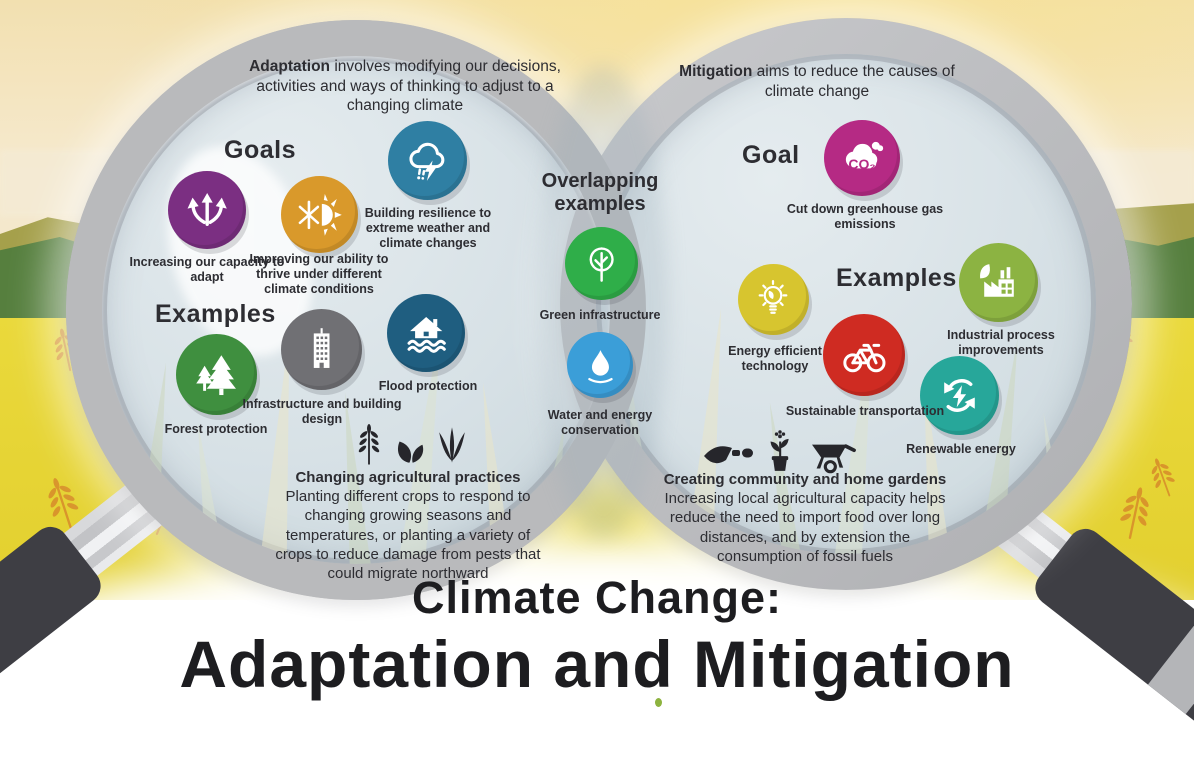 The image size is (1194, 770). Describe the element at coordinates (865, 216) in the screenshot. I see `label-co2: Cut down greenhouse gas emissions` at that location.